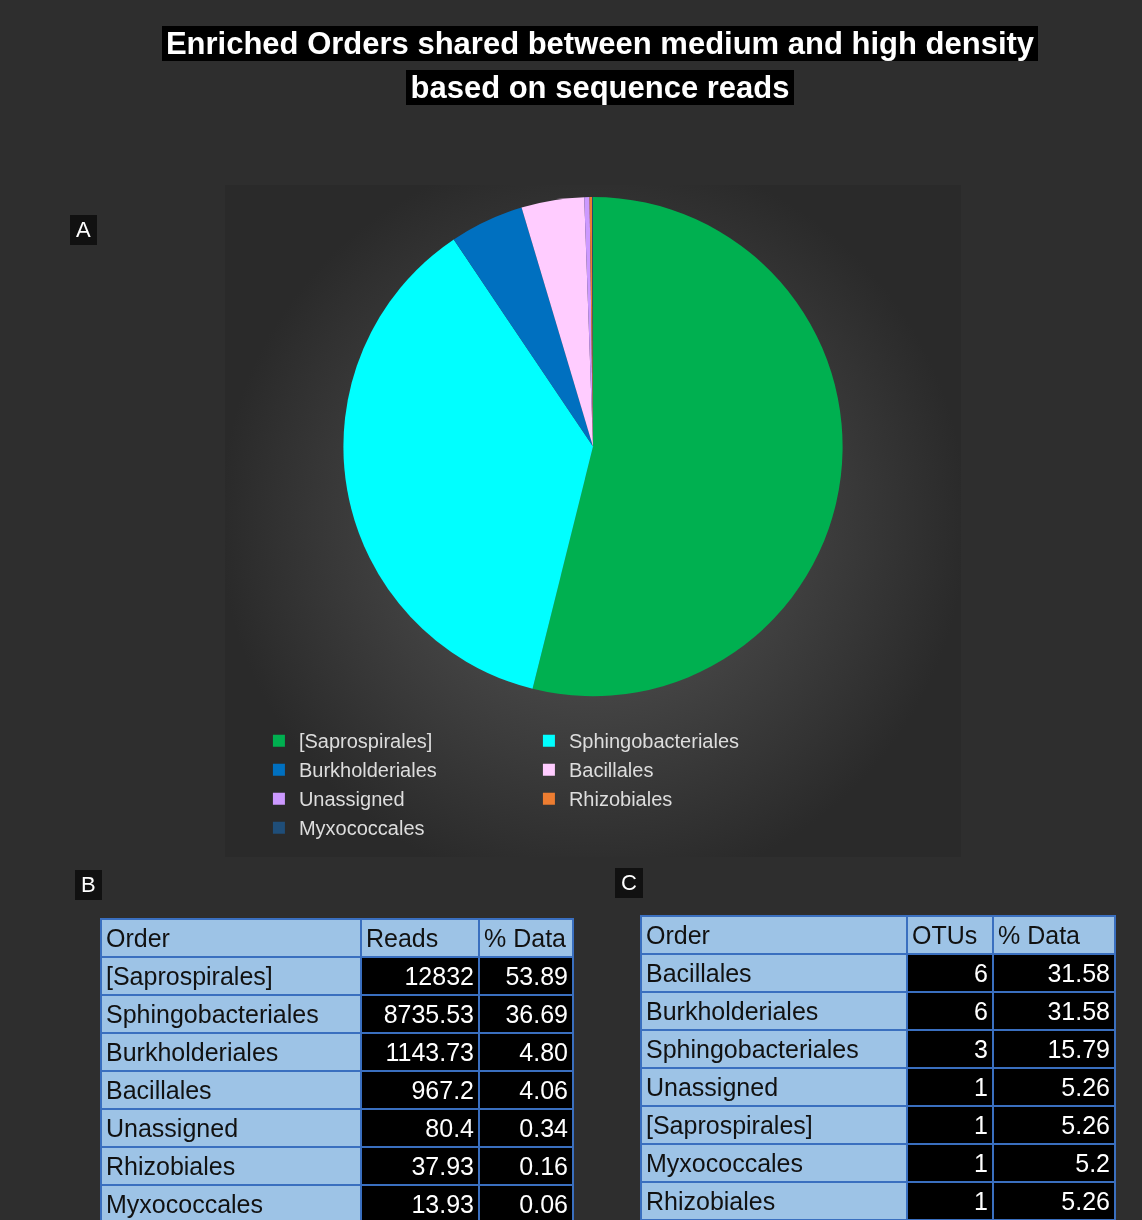  What do you see at coordinates (351, 799) in the screenshot?
I see `legend-label: Unassigned` at bounding box center [351, 799].